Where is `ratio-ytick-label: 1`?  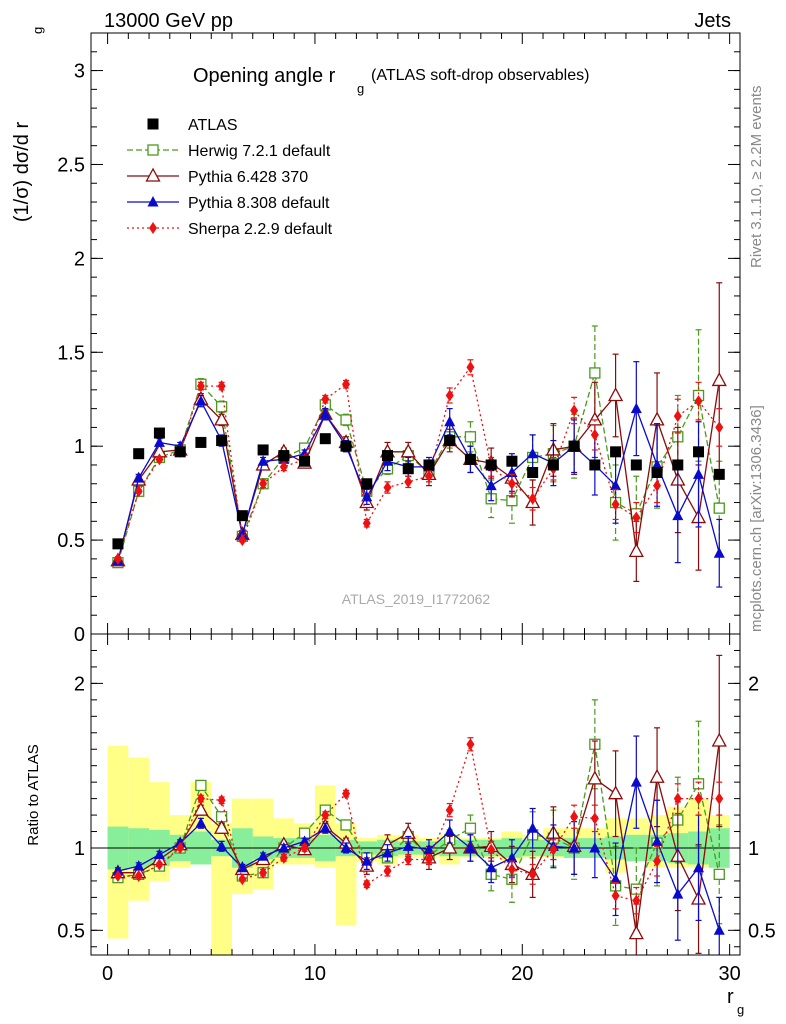 ratio-ytick-label: 1 is located at coordinates (79, 849).